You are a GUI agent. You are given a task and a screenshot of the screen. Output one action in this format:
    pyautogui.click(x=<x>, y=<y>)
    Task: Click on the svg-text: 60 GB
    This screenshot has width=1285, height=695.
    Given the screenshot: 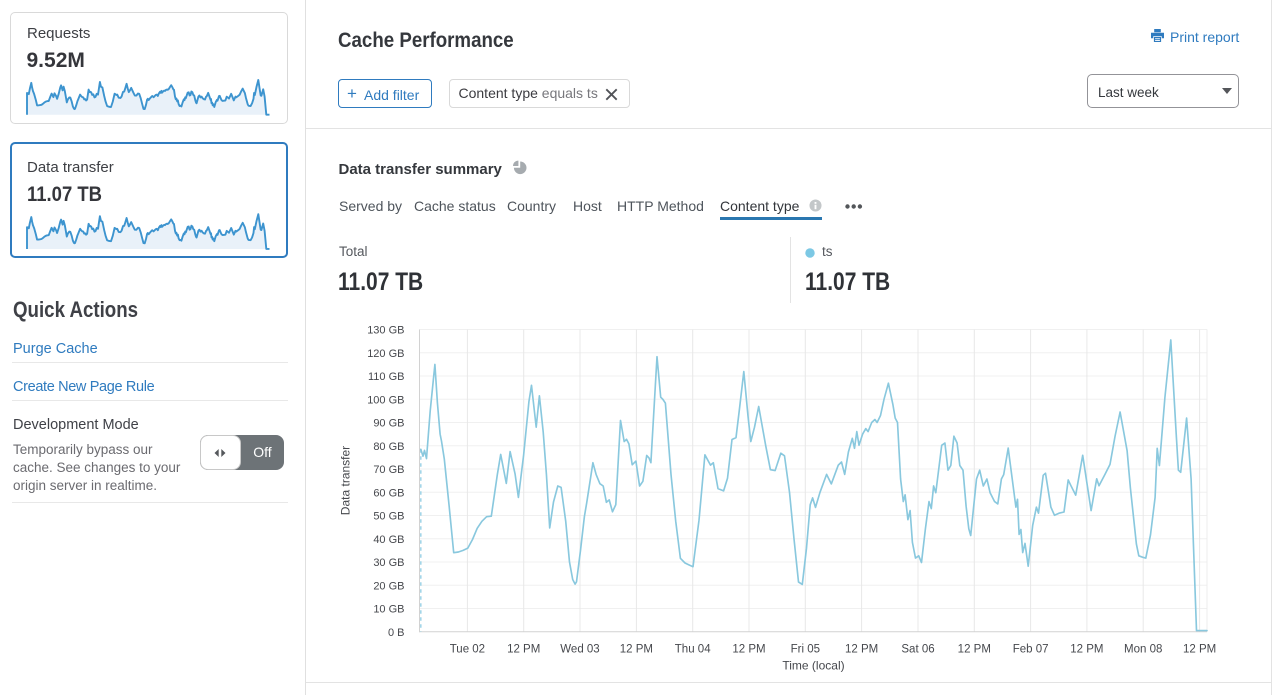 What is the action you would take?
    pyautogui.click(x=388, y=493)
    